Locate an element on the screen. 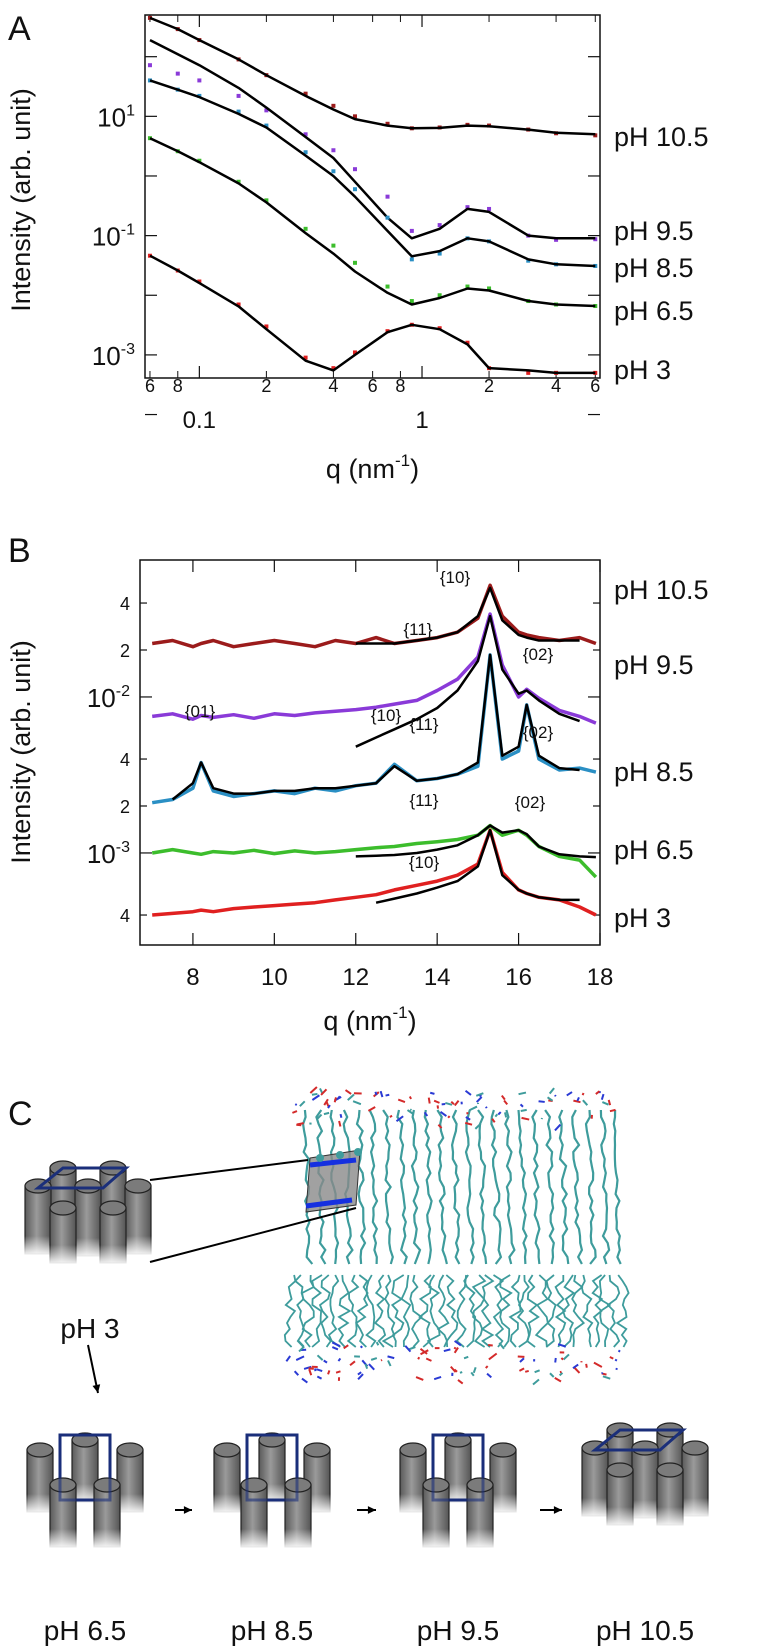  x-minor-tick-label: 4 is located at coordinates (333, 386).